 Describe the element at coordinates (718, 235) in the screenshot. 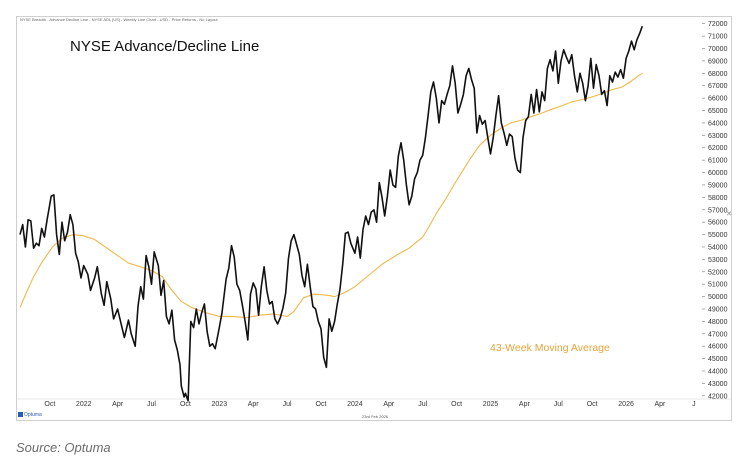

I see `y-tick-label: 55000` at that location.